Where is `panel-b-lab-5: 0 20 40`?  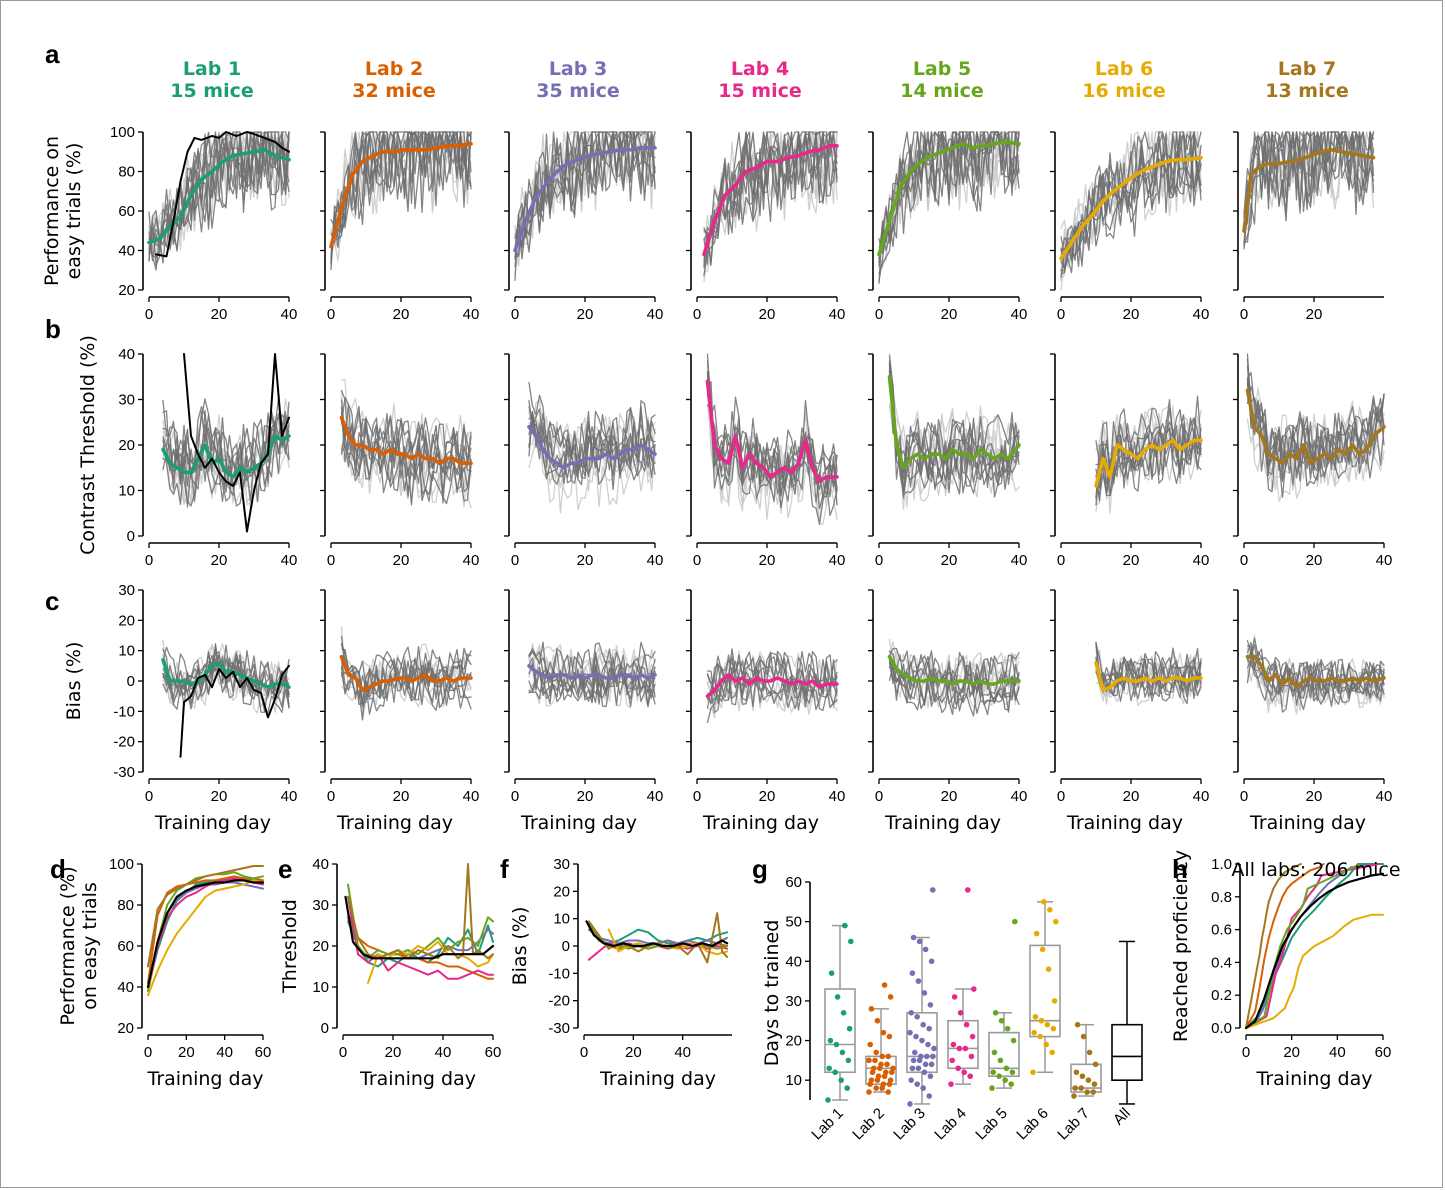 panel-b-lab-5: 0 20 40 is located at coordinates (948, 461).